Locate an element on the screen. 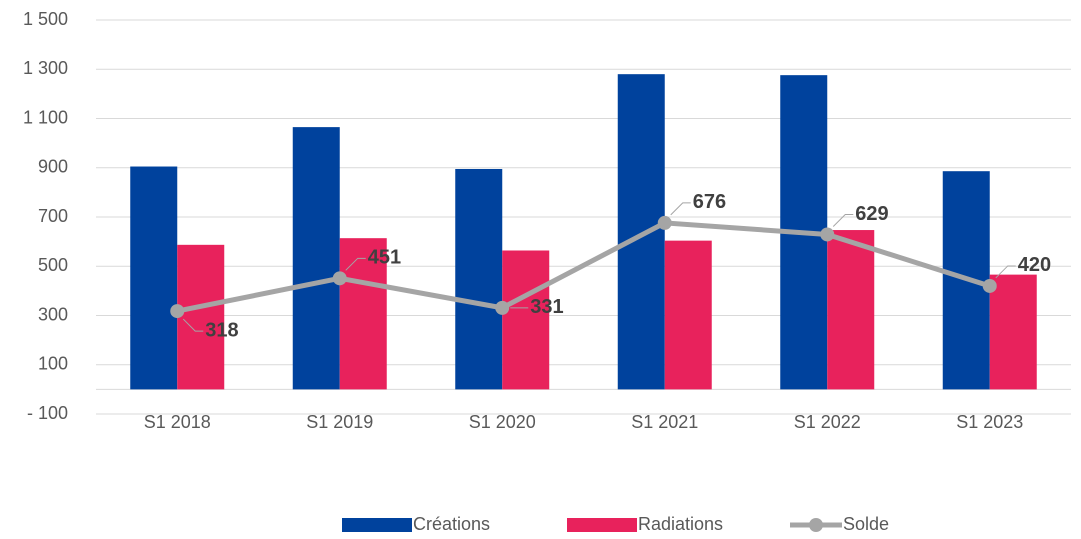  y-tick-label: 300 is located at coordinates (53, 314).